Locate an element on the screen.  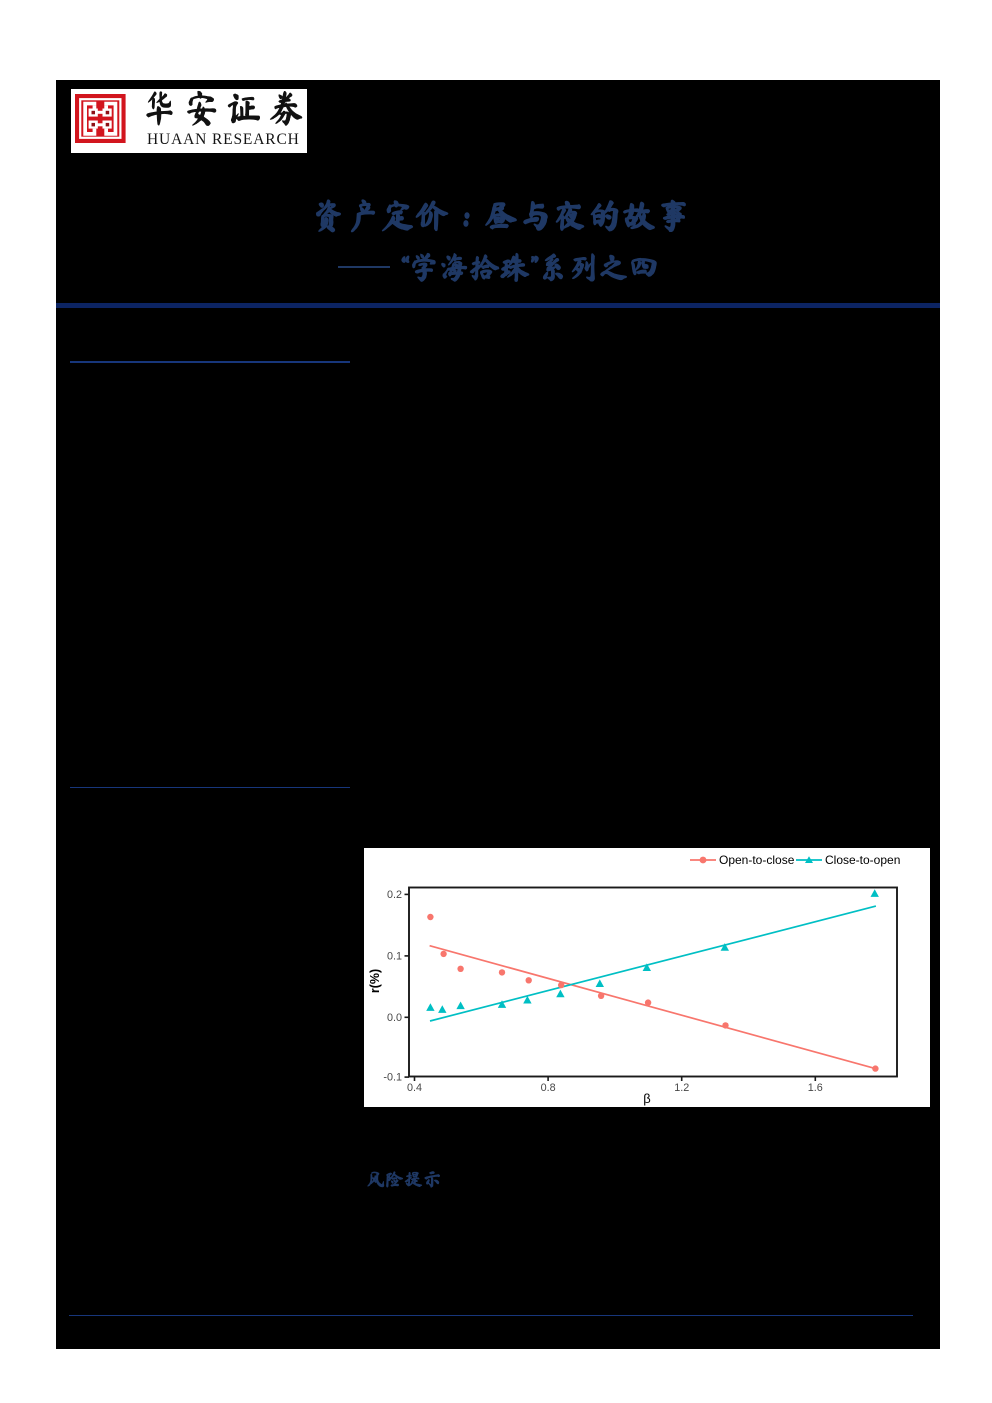
svg-text: Close-to-open is located at coordinates (862, 860).